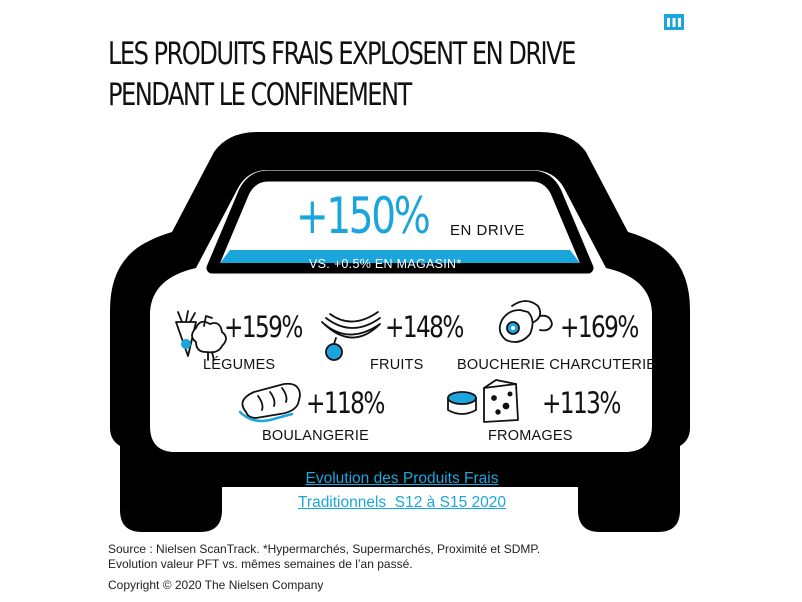  I want to click on title-line-2: PENDANT LE CONFINEMENT, so click(260, 95).